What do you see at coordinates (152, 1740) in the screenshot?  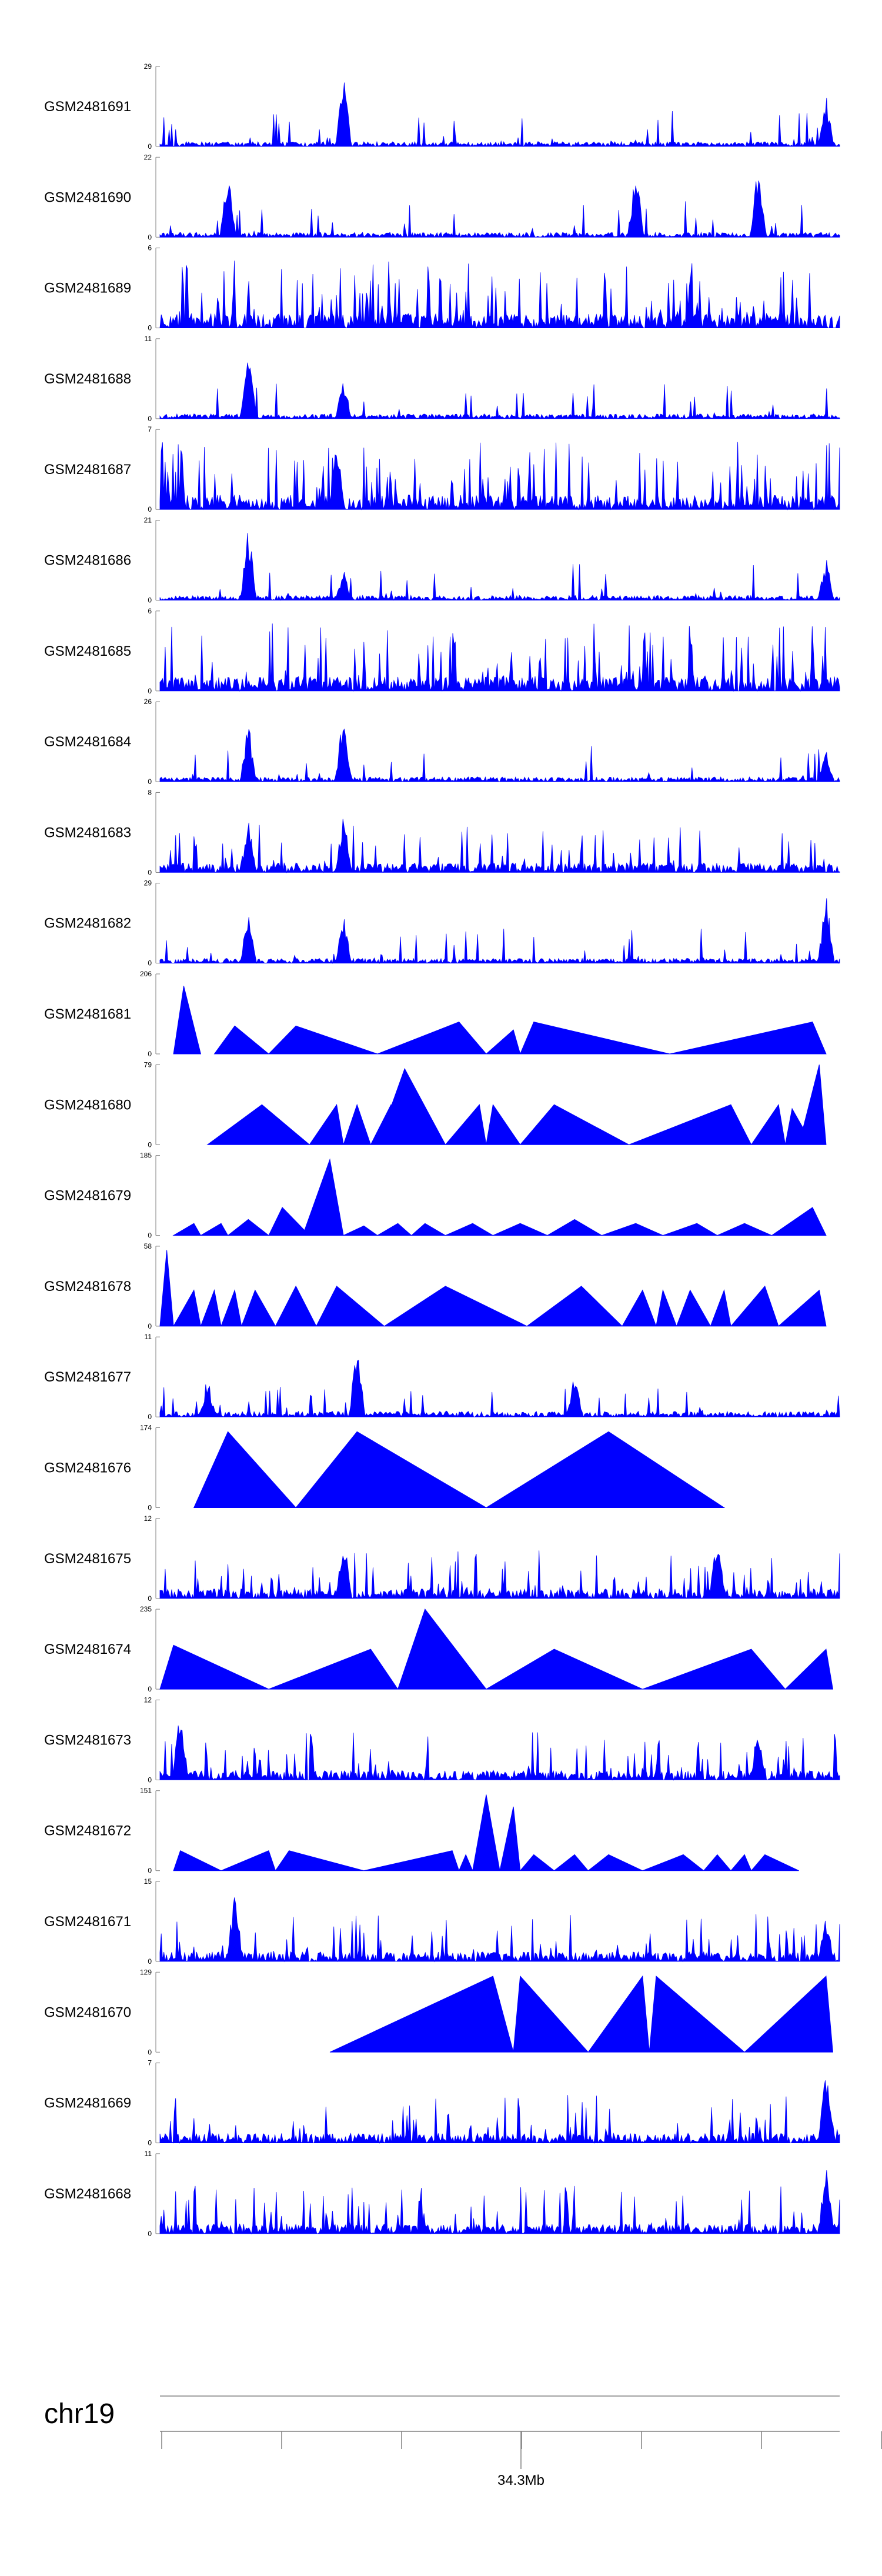 I see `y-axis: 12 0` at bounding box center [152, 1740].